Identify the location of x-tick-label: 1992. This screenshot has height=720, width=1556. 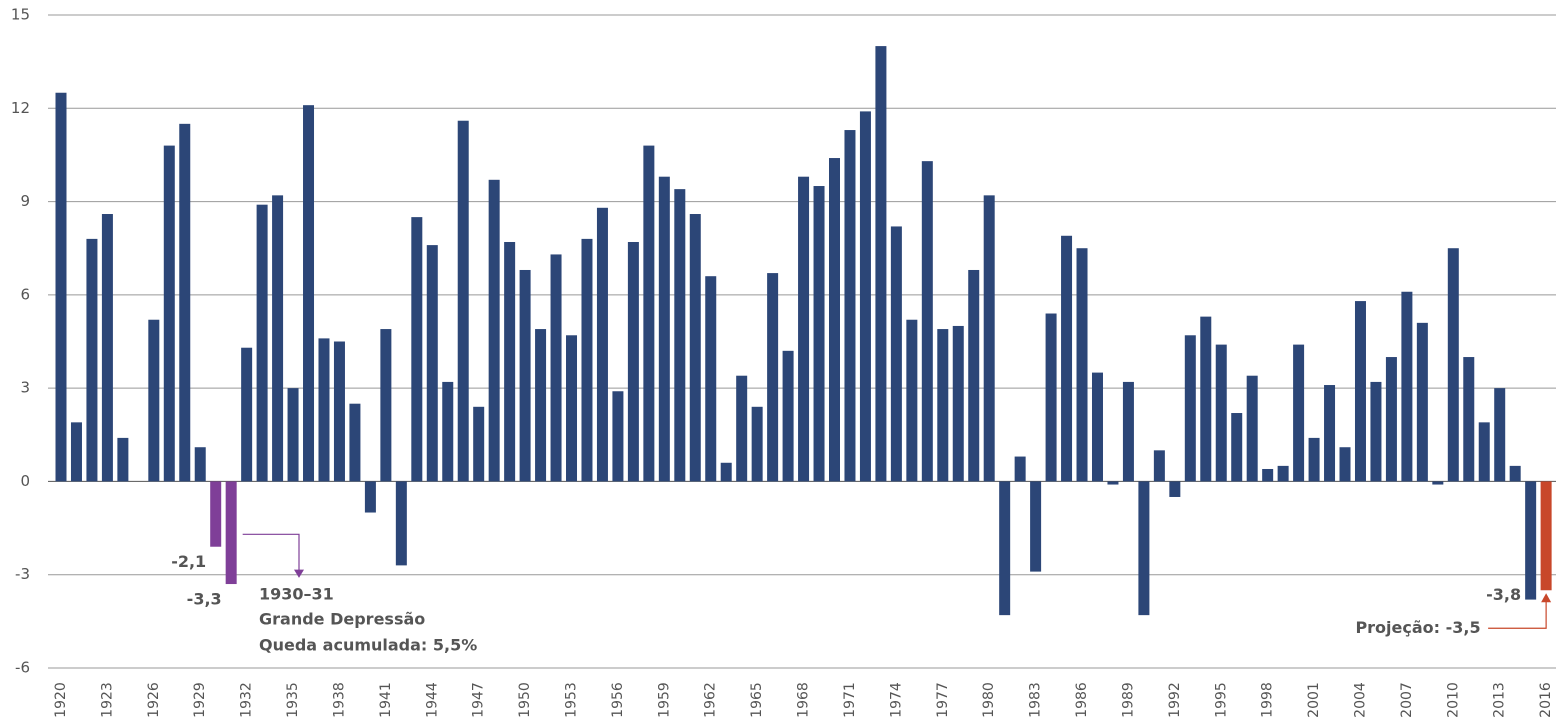
(1175, 700).